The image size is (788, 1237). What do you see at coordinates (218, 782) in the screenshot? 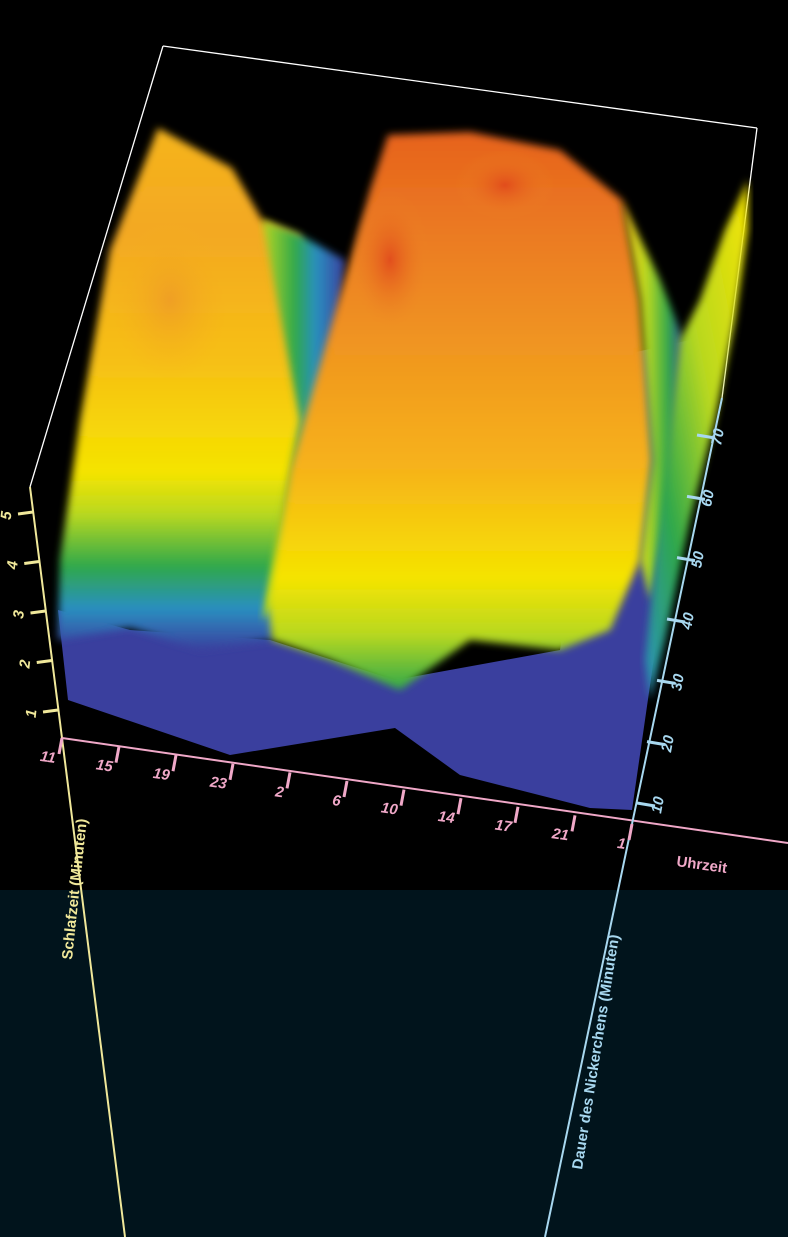
I see `time-tick-label-3: 23` at bounding box center [218, 782].